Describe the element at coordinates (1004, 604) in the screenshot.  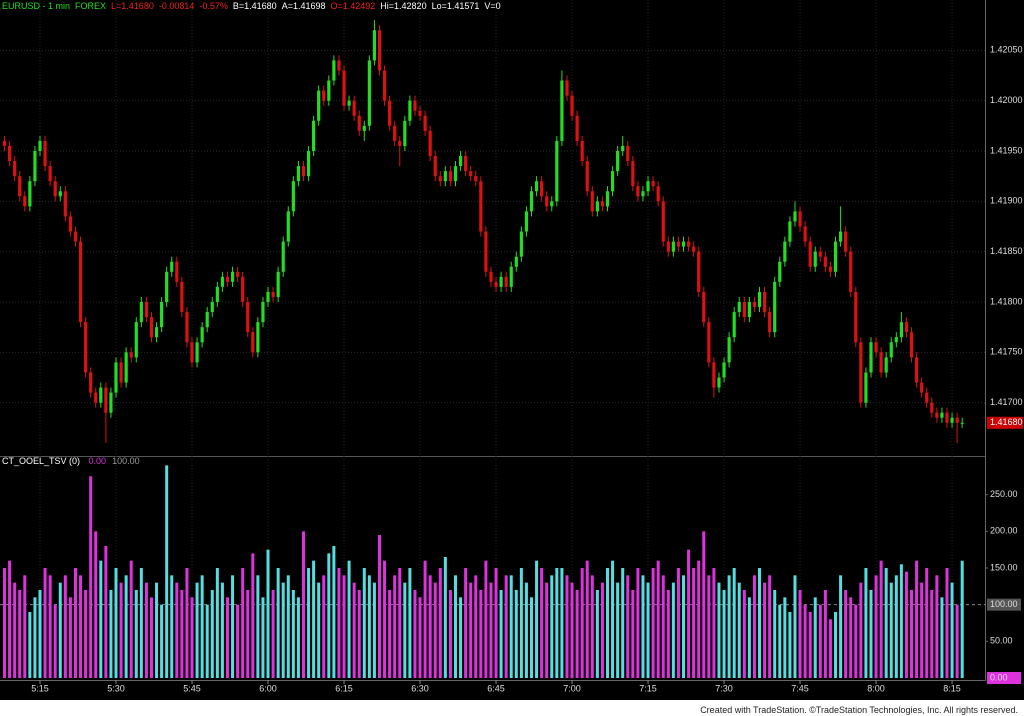
I see `y-tick-label: 100.00` at that location.